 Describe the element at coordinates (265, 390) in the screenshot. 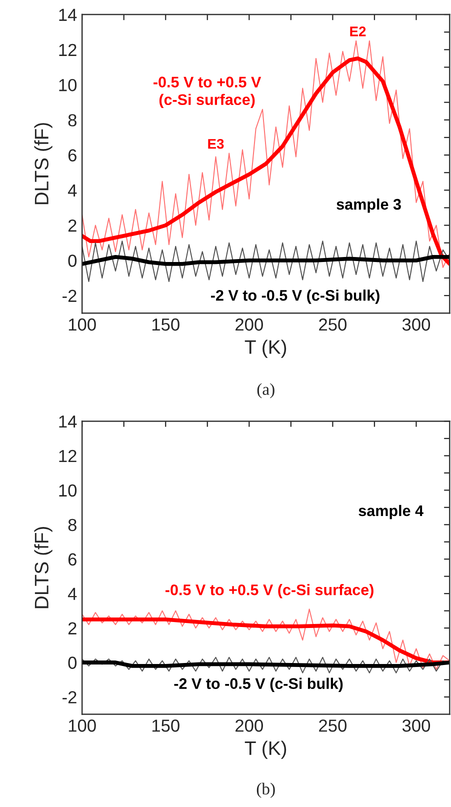

I see `text: (a)` at that location.